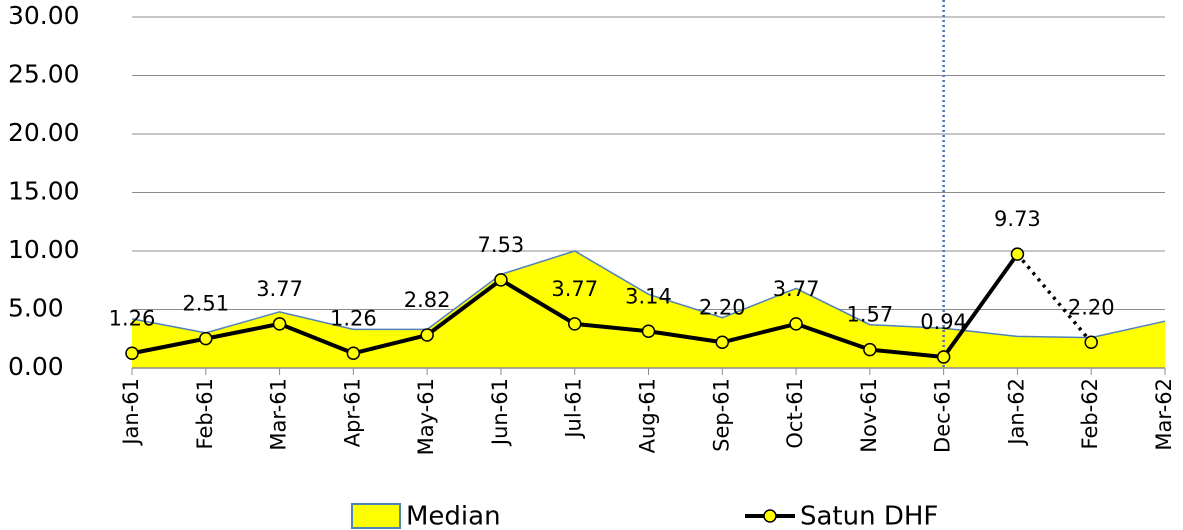 This screenshot has width=1183, height=530. Describe the element at coordinates (352, 412) in the screenshot. I see `x-tick-label: Apr-61` at that location.